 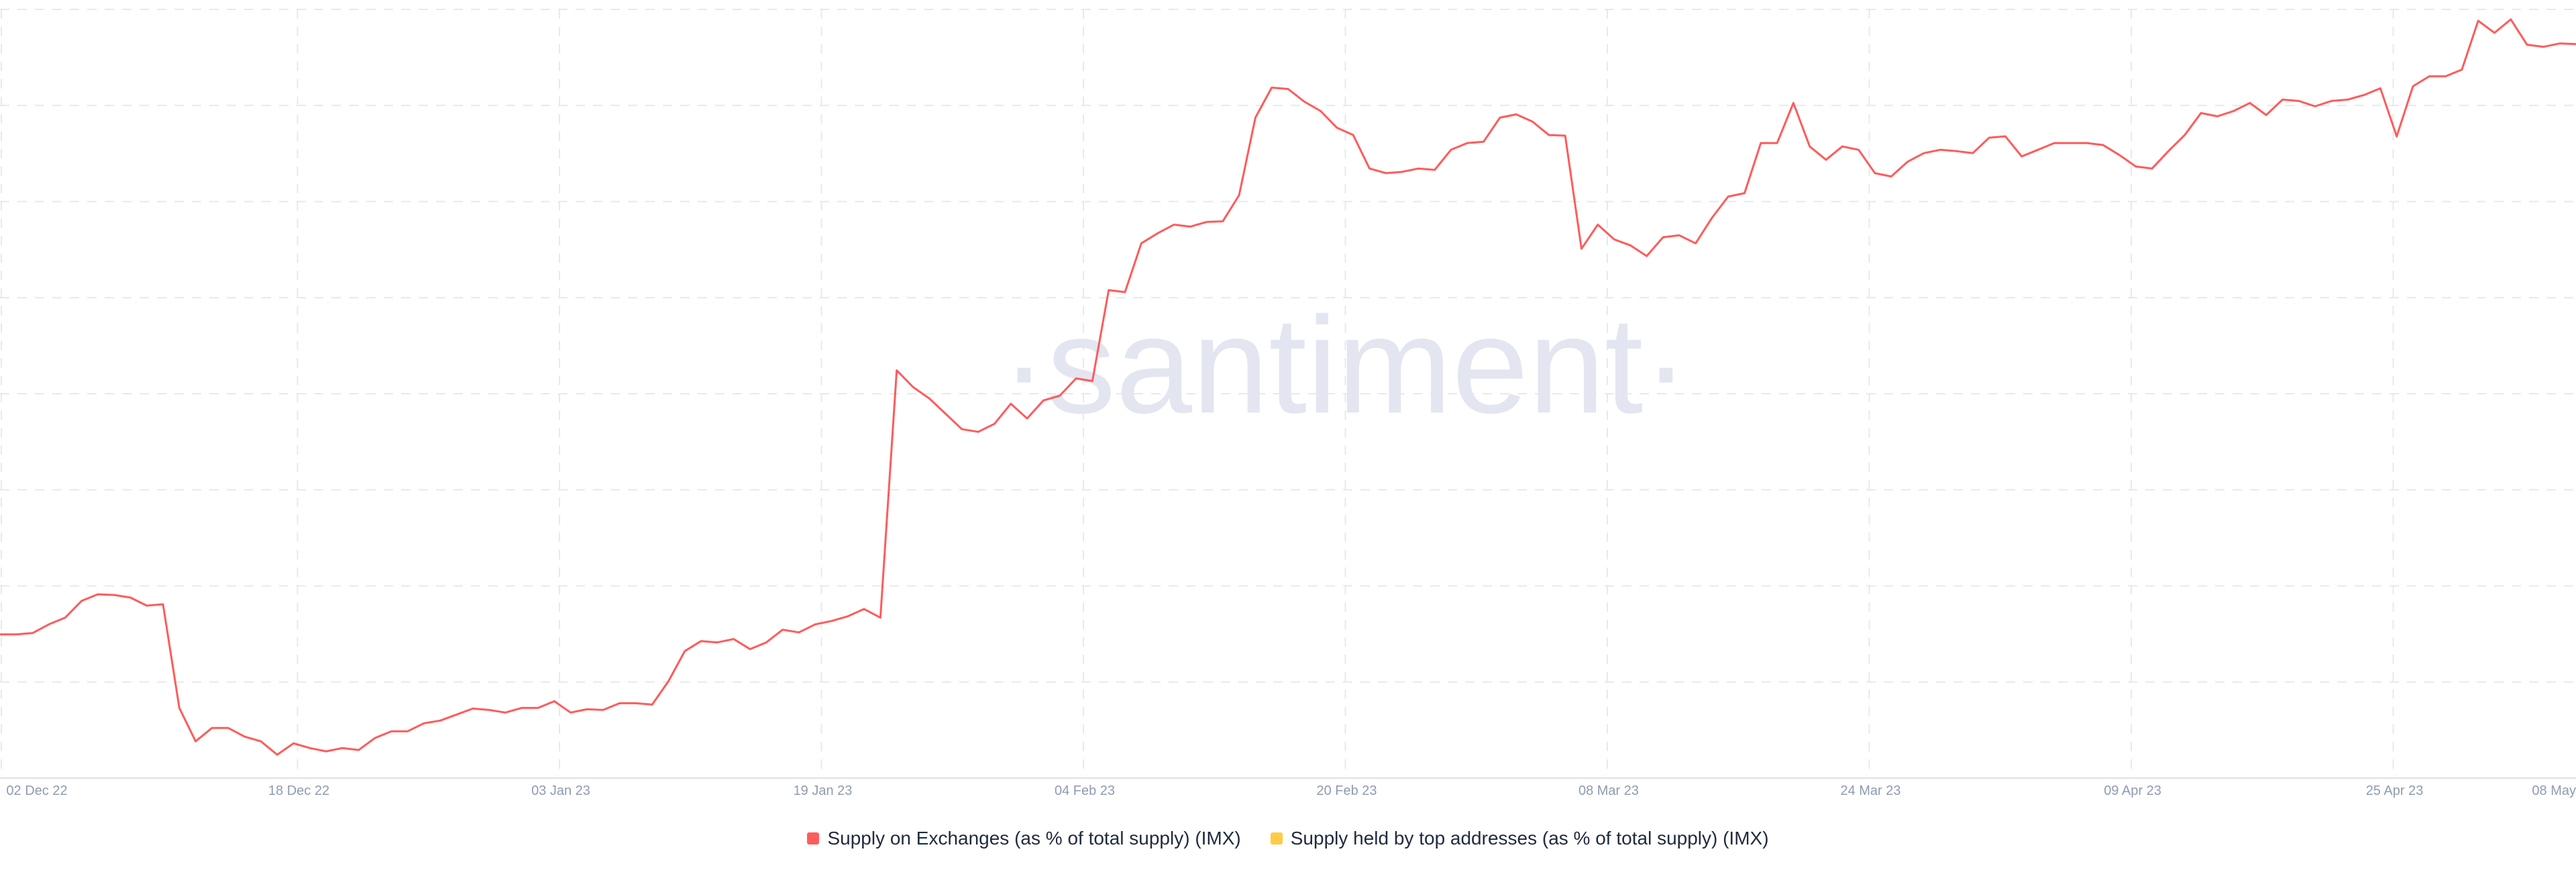 I want to click on x-tick-label: 08 May, so click(x=2554, y=790).